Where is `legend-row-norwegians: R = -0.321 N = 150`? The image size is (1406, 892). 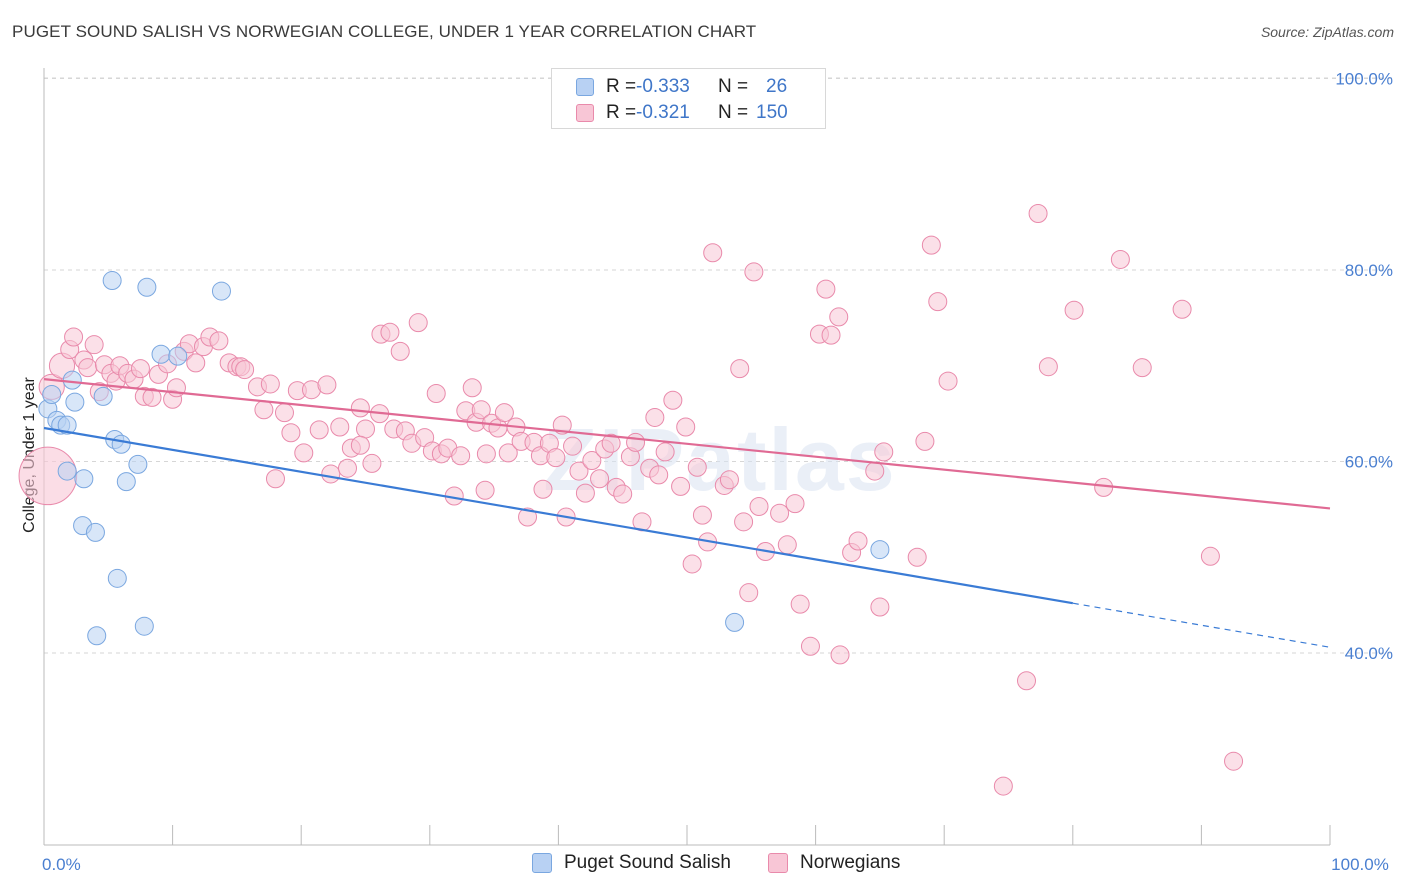
legend-row-norwegians: R = -0.321 N = 150 is located at coordinates (670, 113).